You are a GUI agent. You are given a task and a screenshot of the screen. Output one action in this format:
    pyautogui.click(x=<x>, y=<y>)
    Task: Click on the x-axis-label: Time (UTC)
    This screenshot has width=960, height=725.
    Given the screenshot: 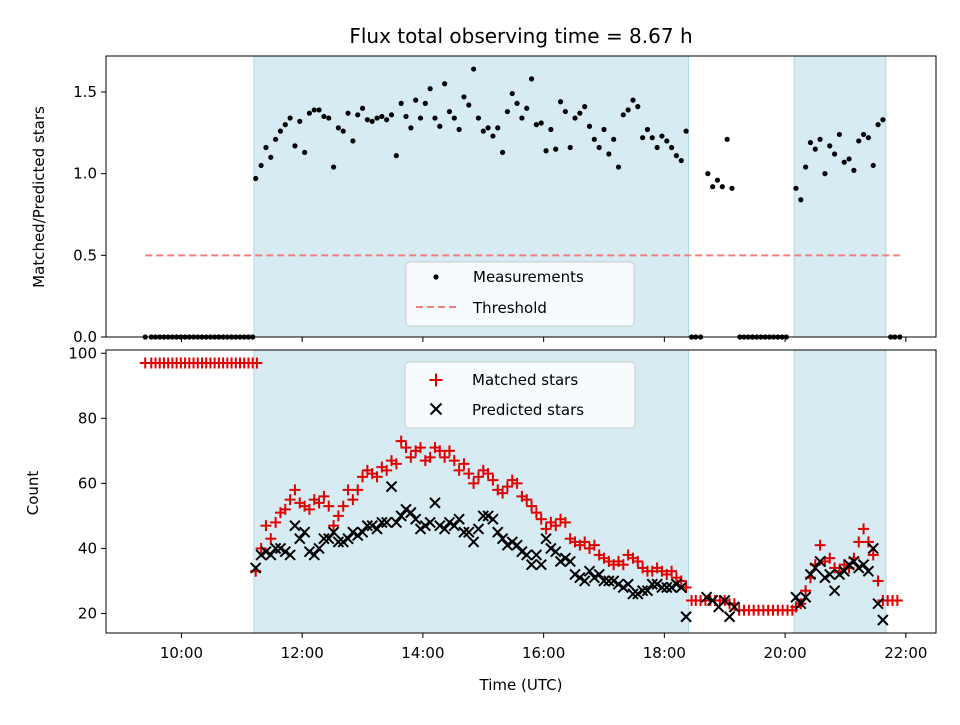 What is the action you would take?
    pyautogui.click(x=521, y=685)
    